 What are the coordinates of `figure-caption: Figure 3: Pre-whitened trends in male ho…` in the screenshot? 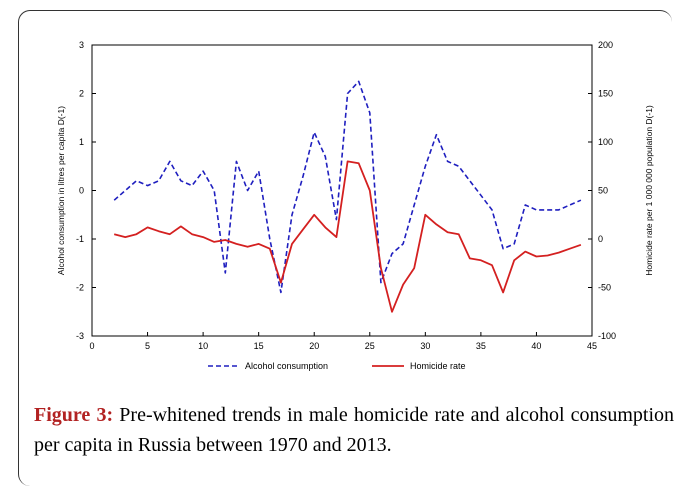 It's located at (354, 430).